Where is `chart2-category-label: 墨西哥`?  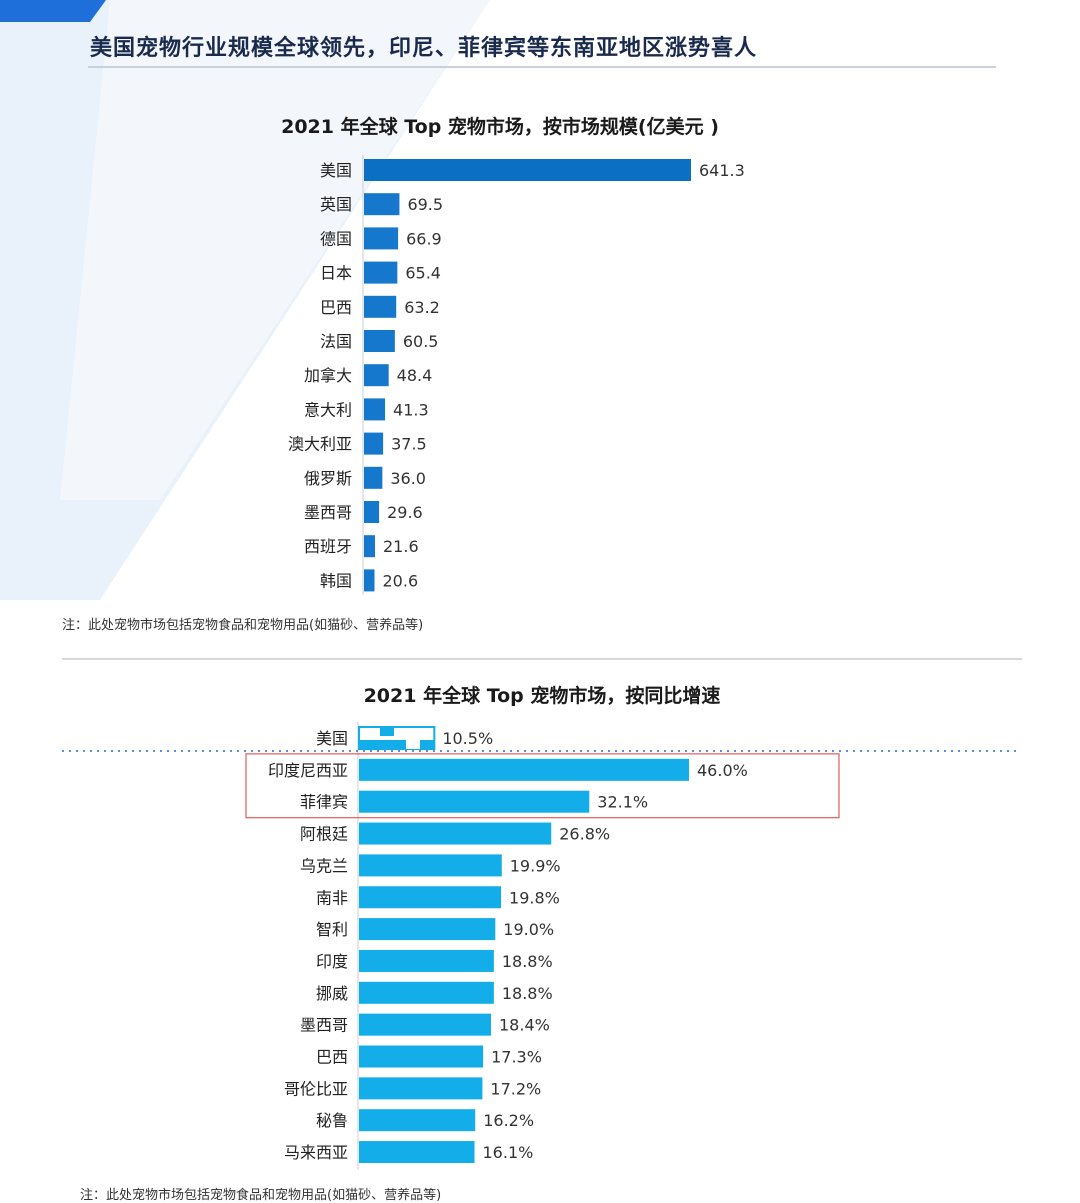 chart2-category-label: 墨西哥 is located at coordinates (324, 1025).